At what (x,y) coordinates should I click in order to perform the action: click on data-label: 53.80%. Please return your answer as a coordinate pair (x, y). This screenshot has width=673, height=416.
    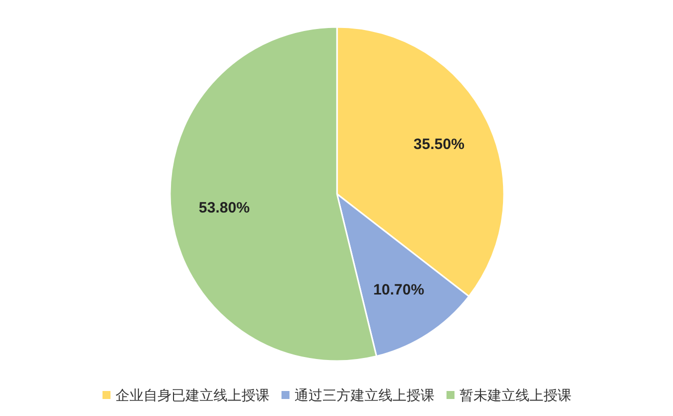
    Looking at the image, I should click on (224, 208).